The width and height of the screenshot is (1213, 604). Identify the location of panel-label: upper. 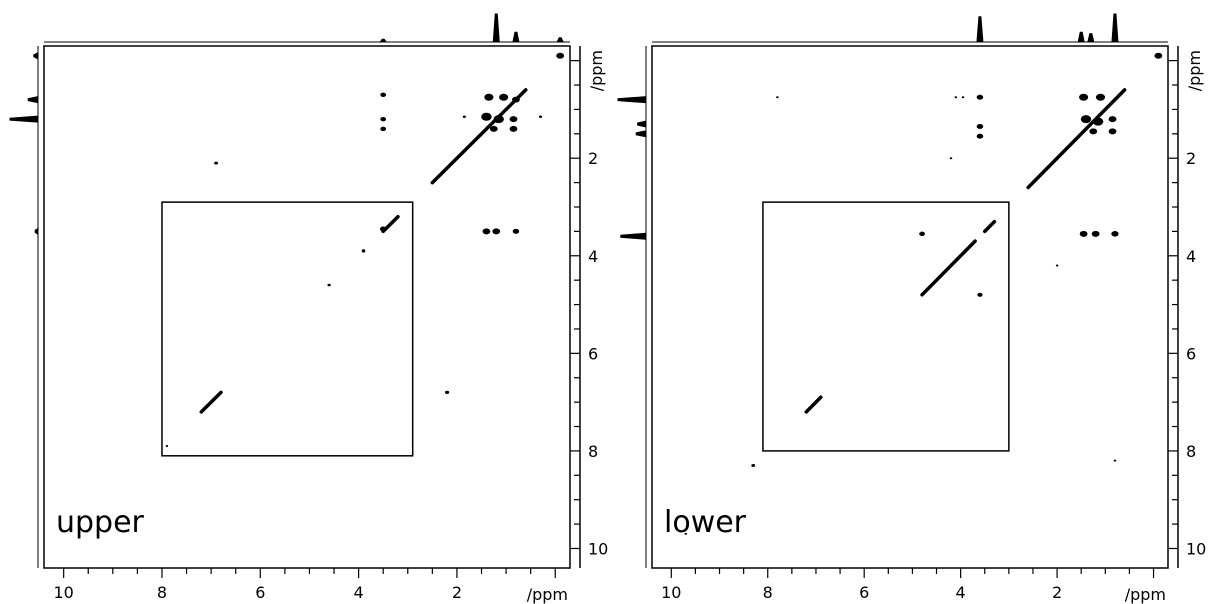
(100, 522).